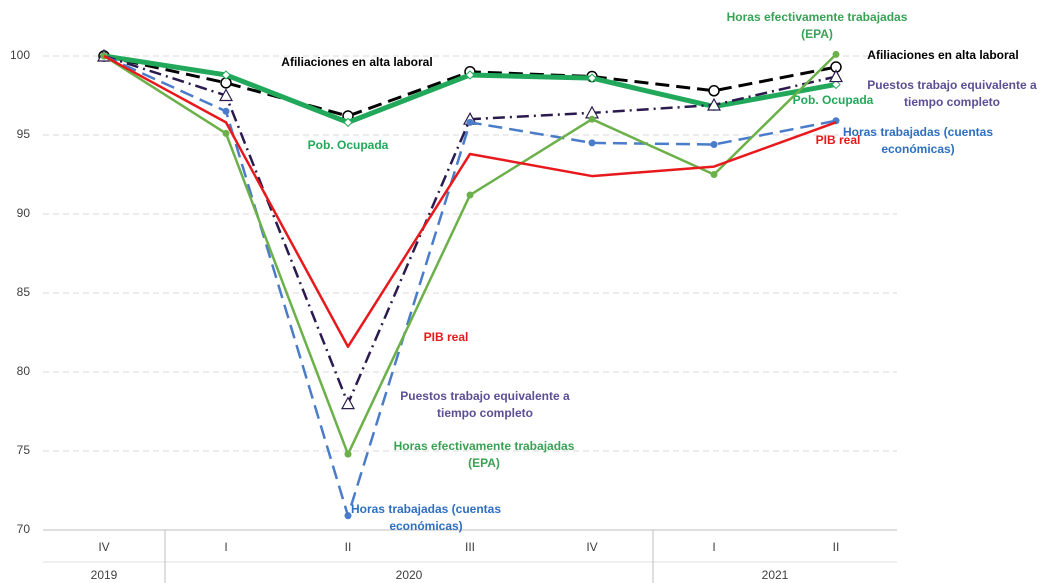 This screenshot has height=583, width=1043. What do you see at coordinates (24, 134) in the screenshot?
I see `y-tick-label: 95` at bounding box center [24, 134].